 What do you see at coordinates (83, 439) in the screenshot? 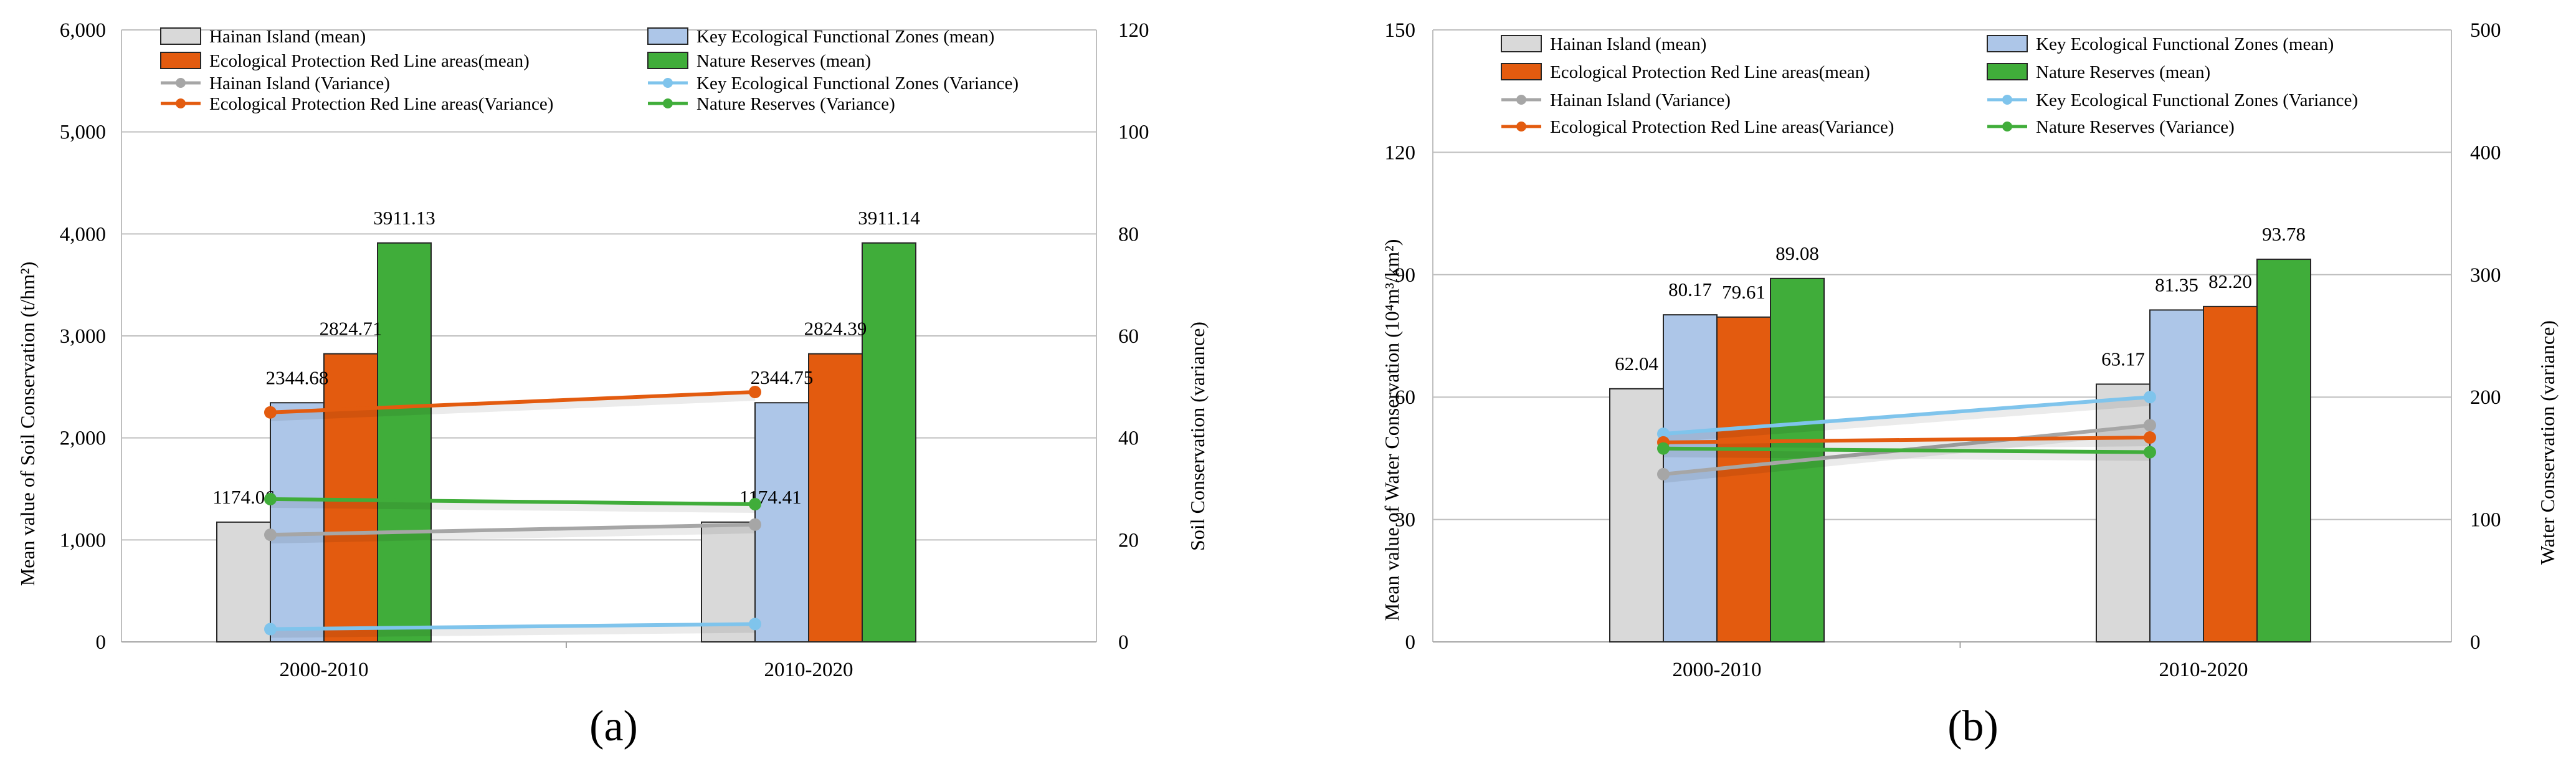
I see `y-tick-label: 2,000` at bounding box center [83, 439].